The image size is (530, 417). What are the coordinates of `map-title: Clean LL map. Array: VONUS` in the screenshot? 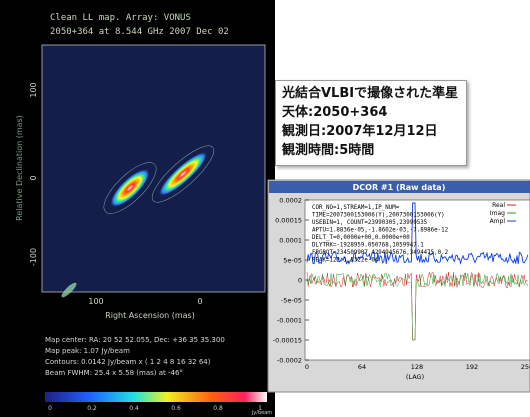 It's located at (120, 18).